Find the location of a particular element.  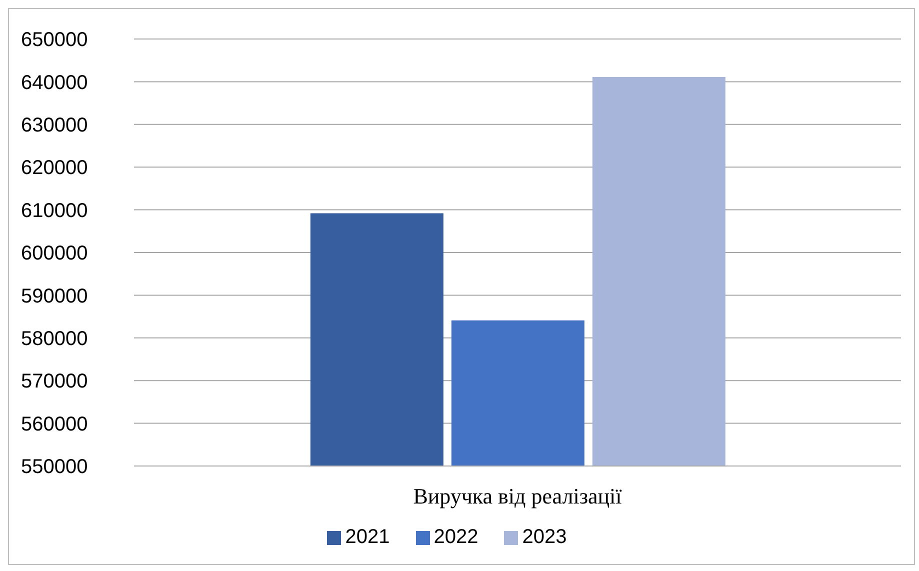

y-tick-label: 560000 is located at coordinates (54, 424).